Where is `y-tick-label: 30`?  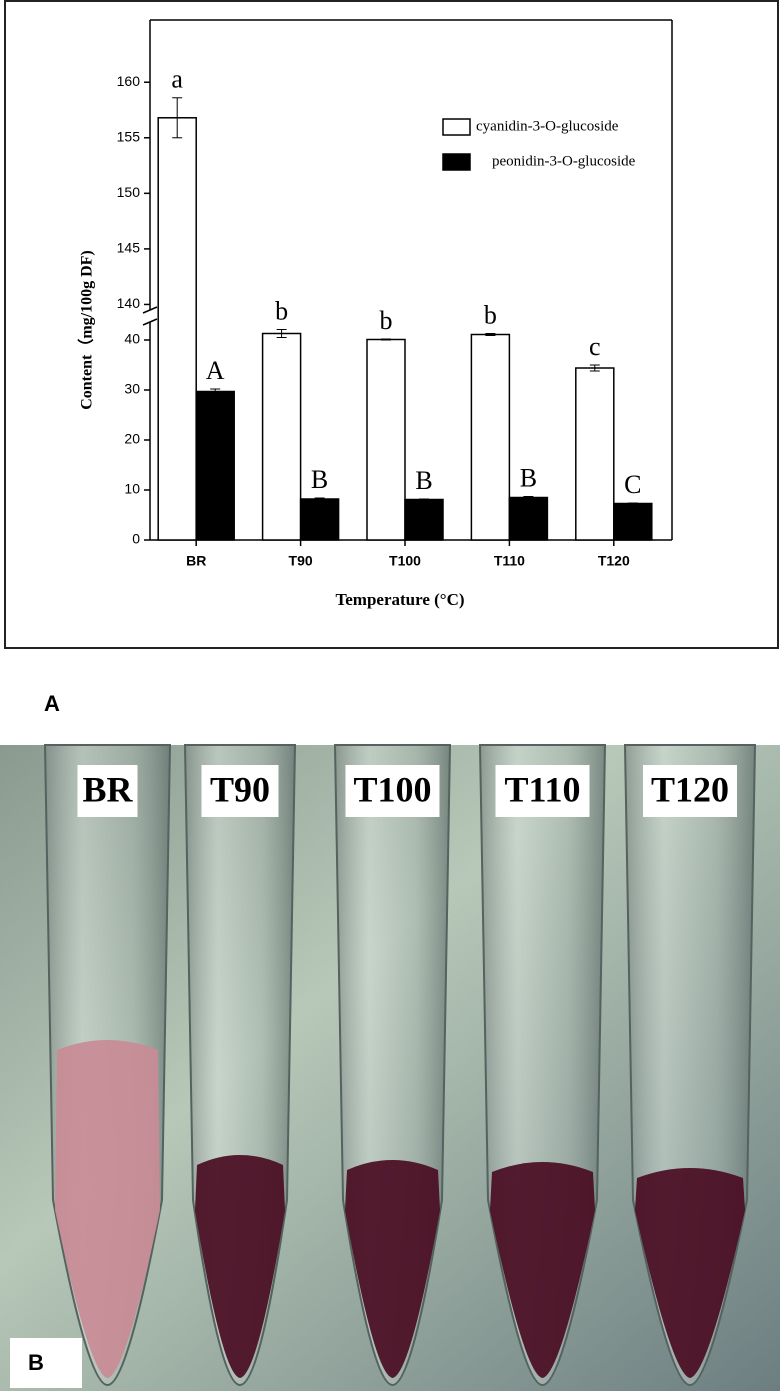 y-tick-label: 30 is located at coordinates (132, 389).